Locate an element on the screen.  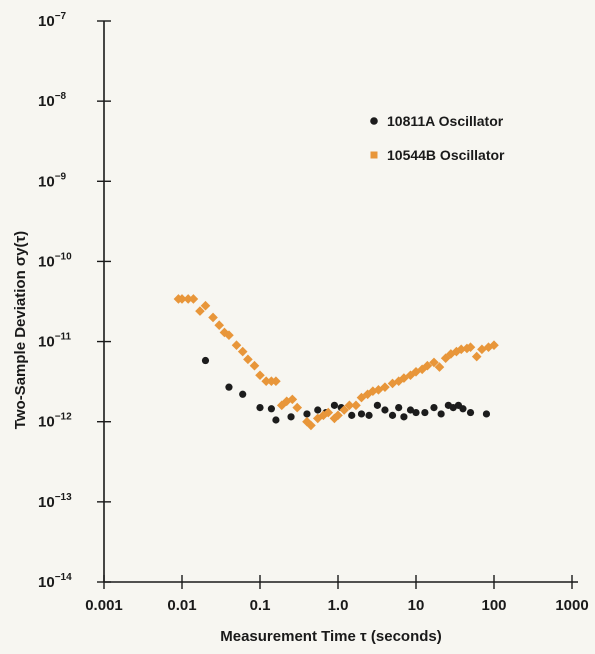
x-tick-label: 100 is located at coordinates (493, 605).